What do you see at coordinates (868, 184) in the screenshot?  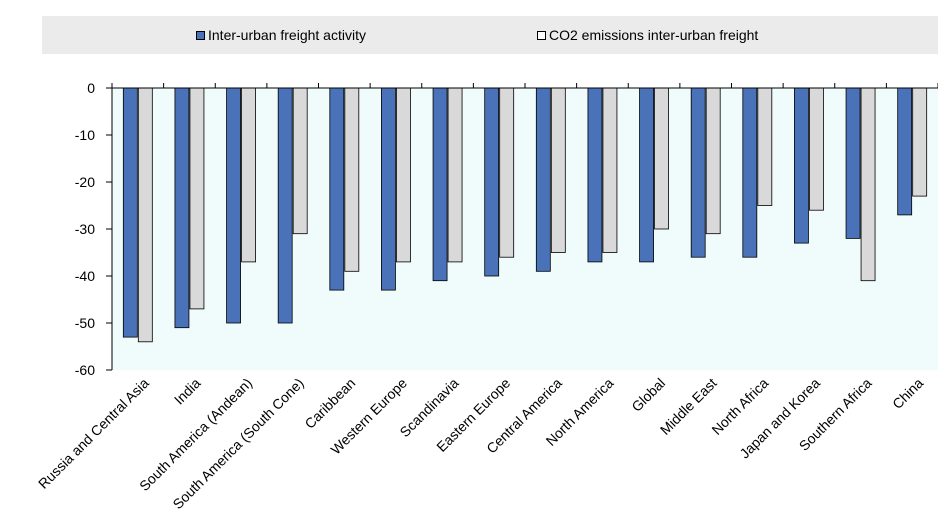 I see `bar-co2-emissions-inter-urban-freight-southern-africa` at bounding box center [868, 184].